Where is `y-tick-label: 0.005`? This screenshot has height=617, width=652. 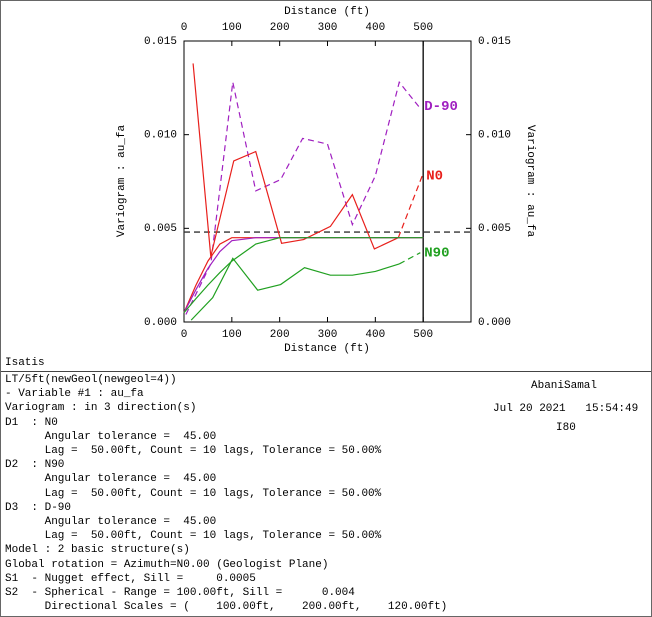
y-tick-label: 0.005 is located at coordinates (160, 229).